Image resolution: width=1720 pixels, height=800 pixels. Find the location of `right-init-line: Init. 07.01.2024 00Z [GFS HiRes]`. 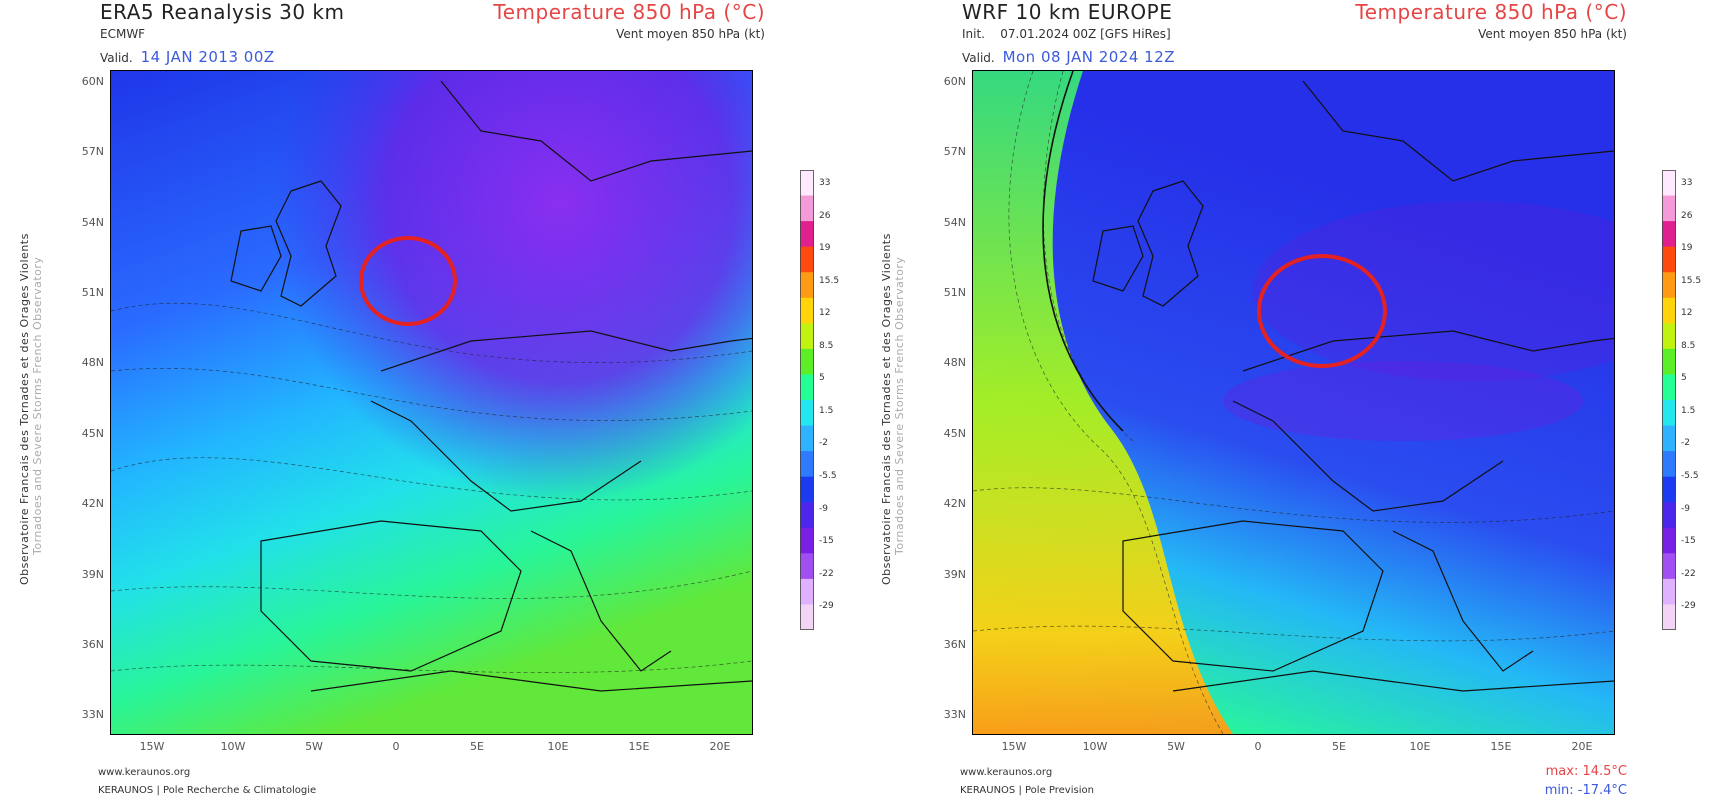

right-init-line: Init. 07.01.2024 00Z [GFS HiRes] is located at coordinates (1066, 34).